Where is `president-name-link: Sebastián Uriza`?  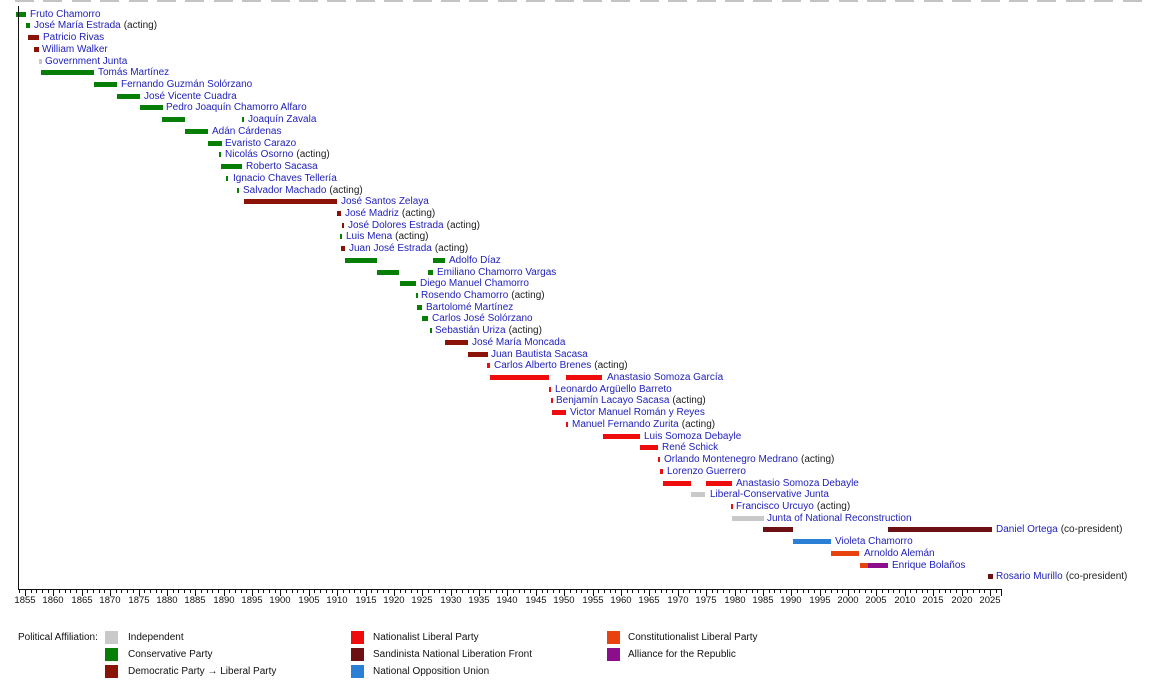
president-name-link: Sebastián Uriza is located at coordinates (470, 330).